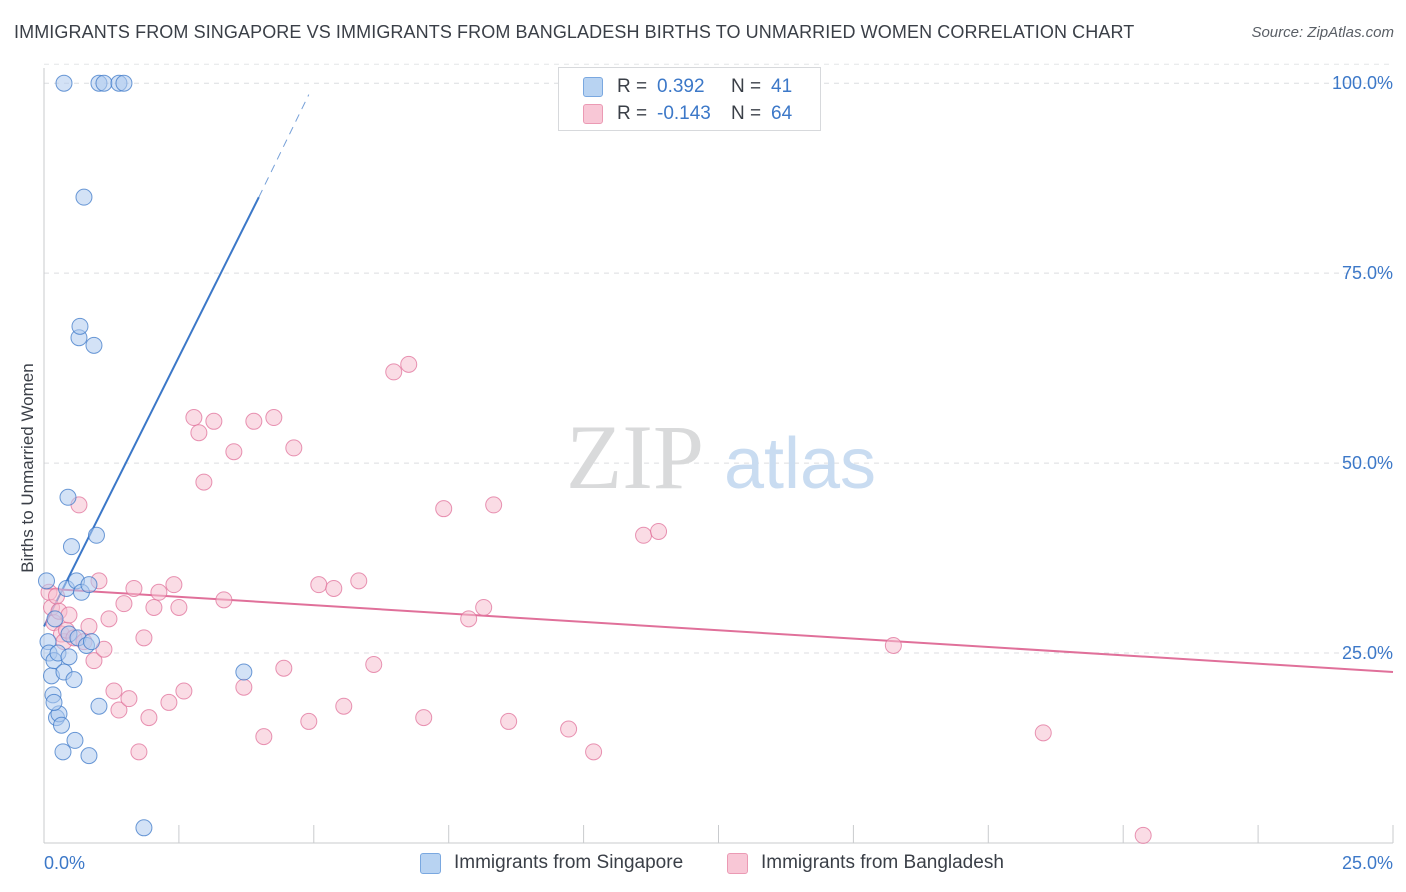 This screenshot has height=892, width=1406. I want to click on bottom-legend-label-bangladesh: Immigrants from Bangladesh, so click(882, 862).